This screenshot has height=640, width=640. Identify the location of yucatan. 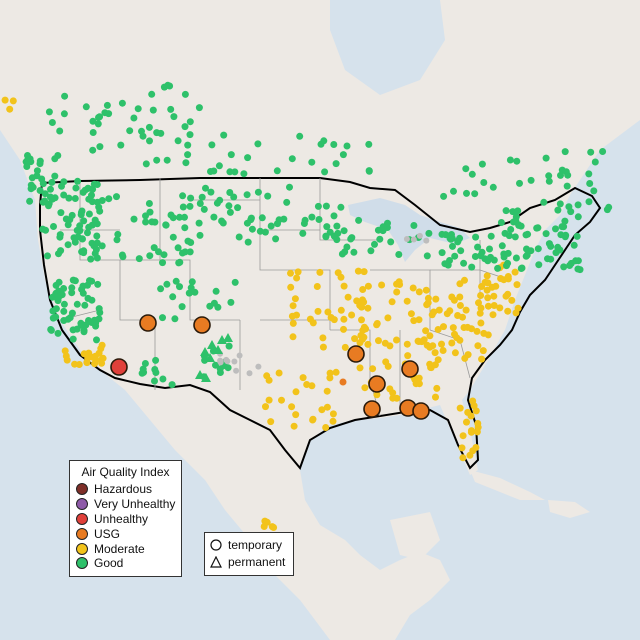
(415, 536).